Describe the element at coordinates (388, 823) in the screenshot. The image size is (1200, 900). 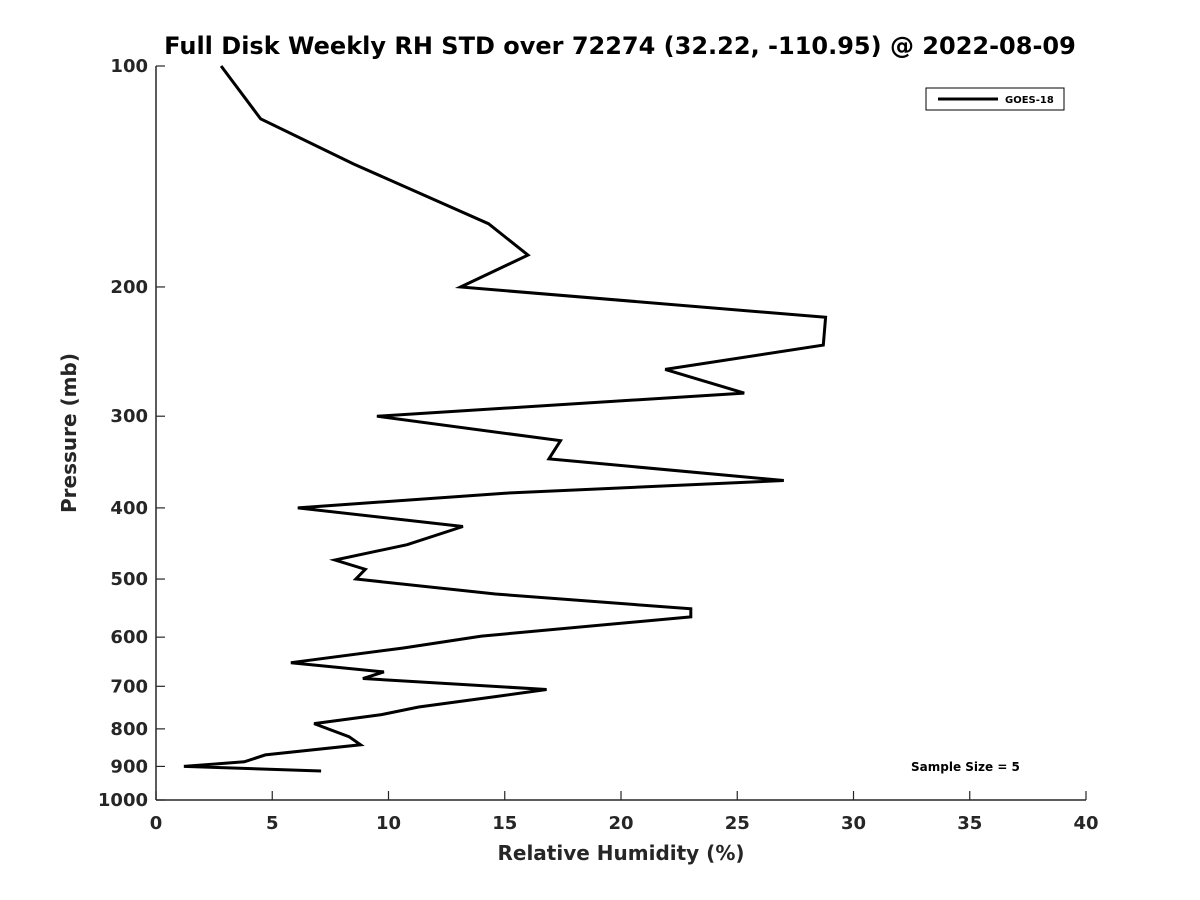
I see `x-tick-label: 10` at that location.